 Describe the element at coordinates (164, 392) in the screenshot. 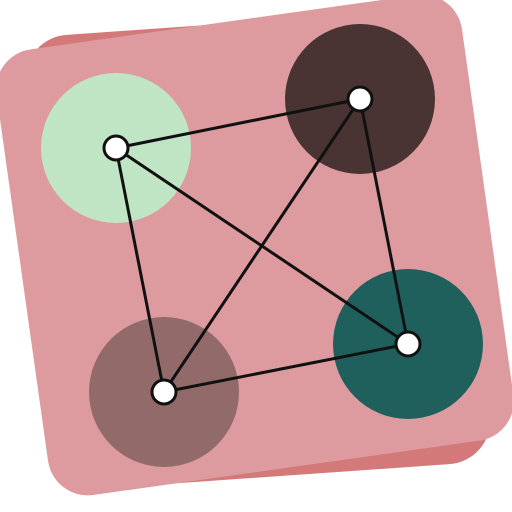

I see `node-bottom-left-center` at that location.